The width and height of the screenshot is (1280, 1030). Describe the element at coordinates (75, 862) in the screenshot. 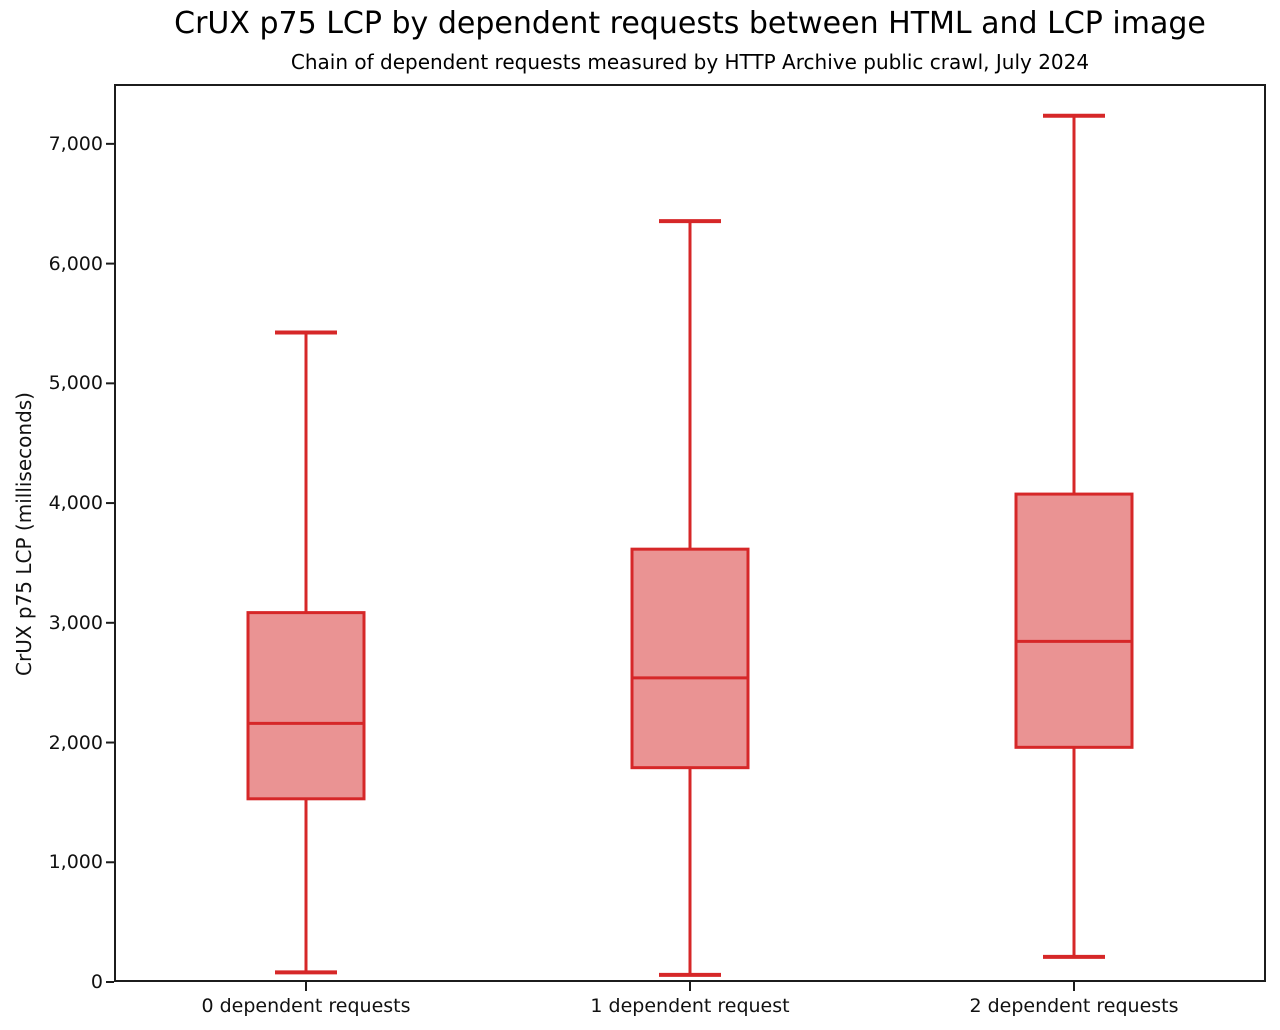

I see `y-tick-label: 1,000` at that location.